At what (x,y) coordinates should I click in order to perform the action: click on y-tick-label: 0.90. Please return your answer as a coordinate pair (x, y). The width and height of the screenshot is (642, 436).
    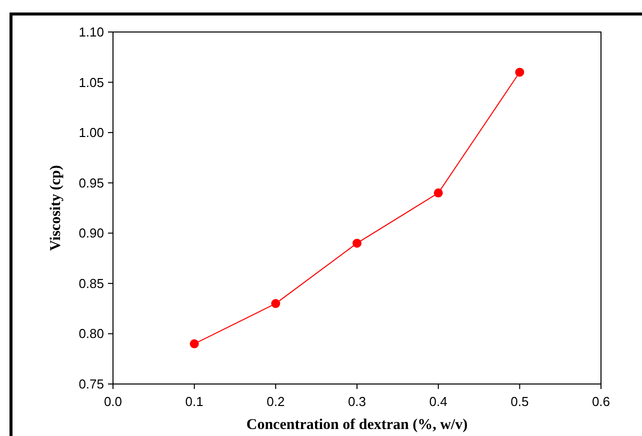
    Looking at the image, I should click on (91, 233).